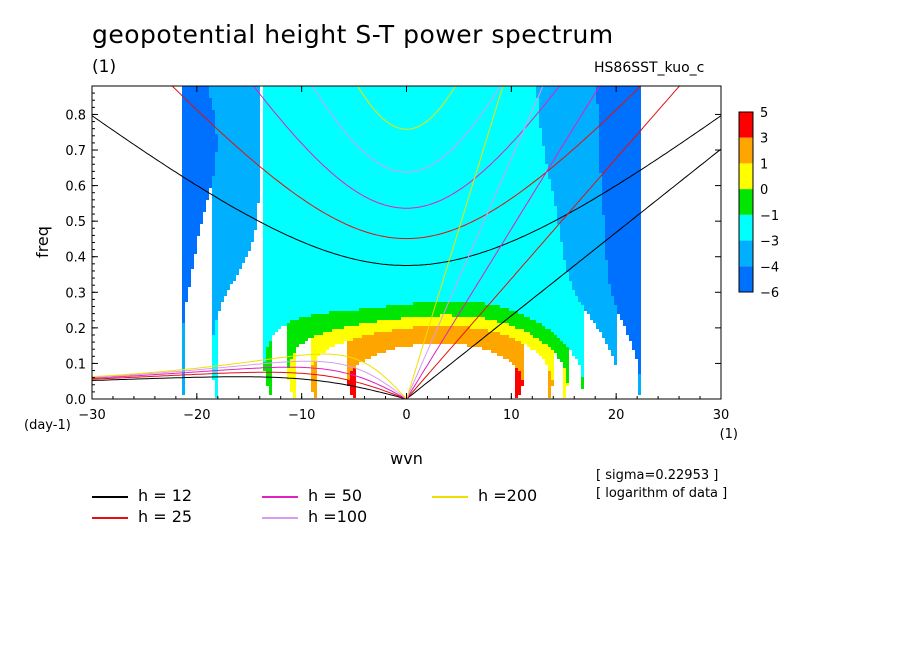  Describe the element at coordinates (764, 190) in the screenshot. I see `colorbar-label: 0` at that location.